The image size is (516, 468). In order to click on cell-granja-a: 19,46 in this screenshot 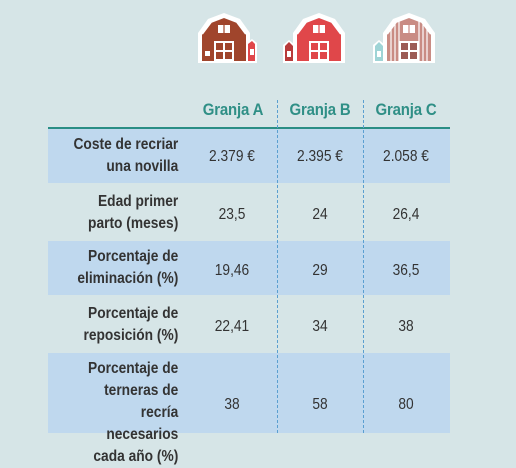, I will do `click(232, 270)`.